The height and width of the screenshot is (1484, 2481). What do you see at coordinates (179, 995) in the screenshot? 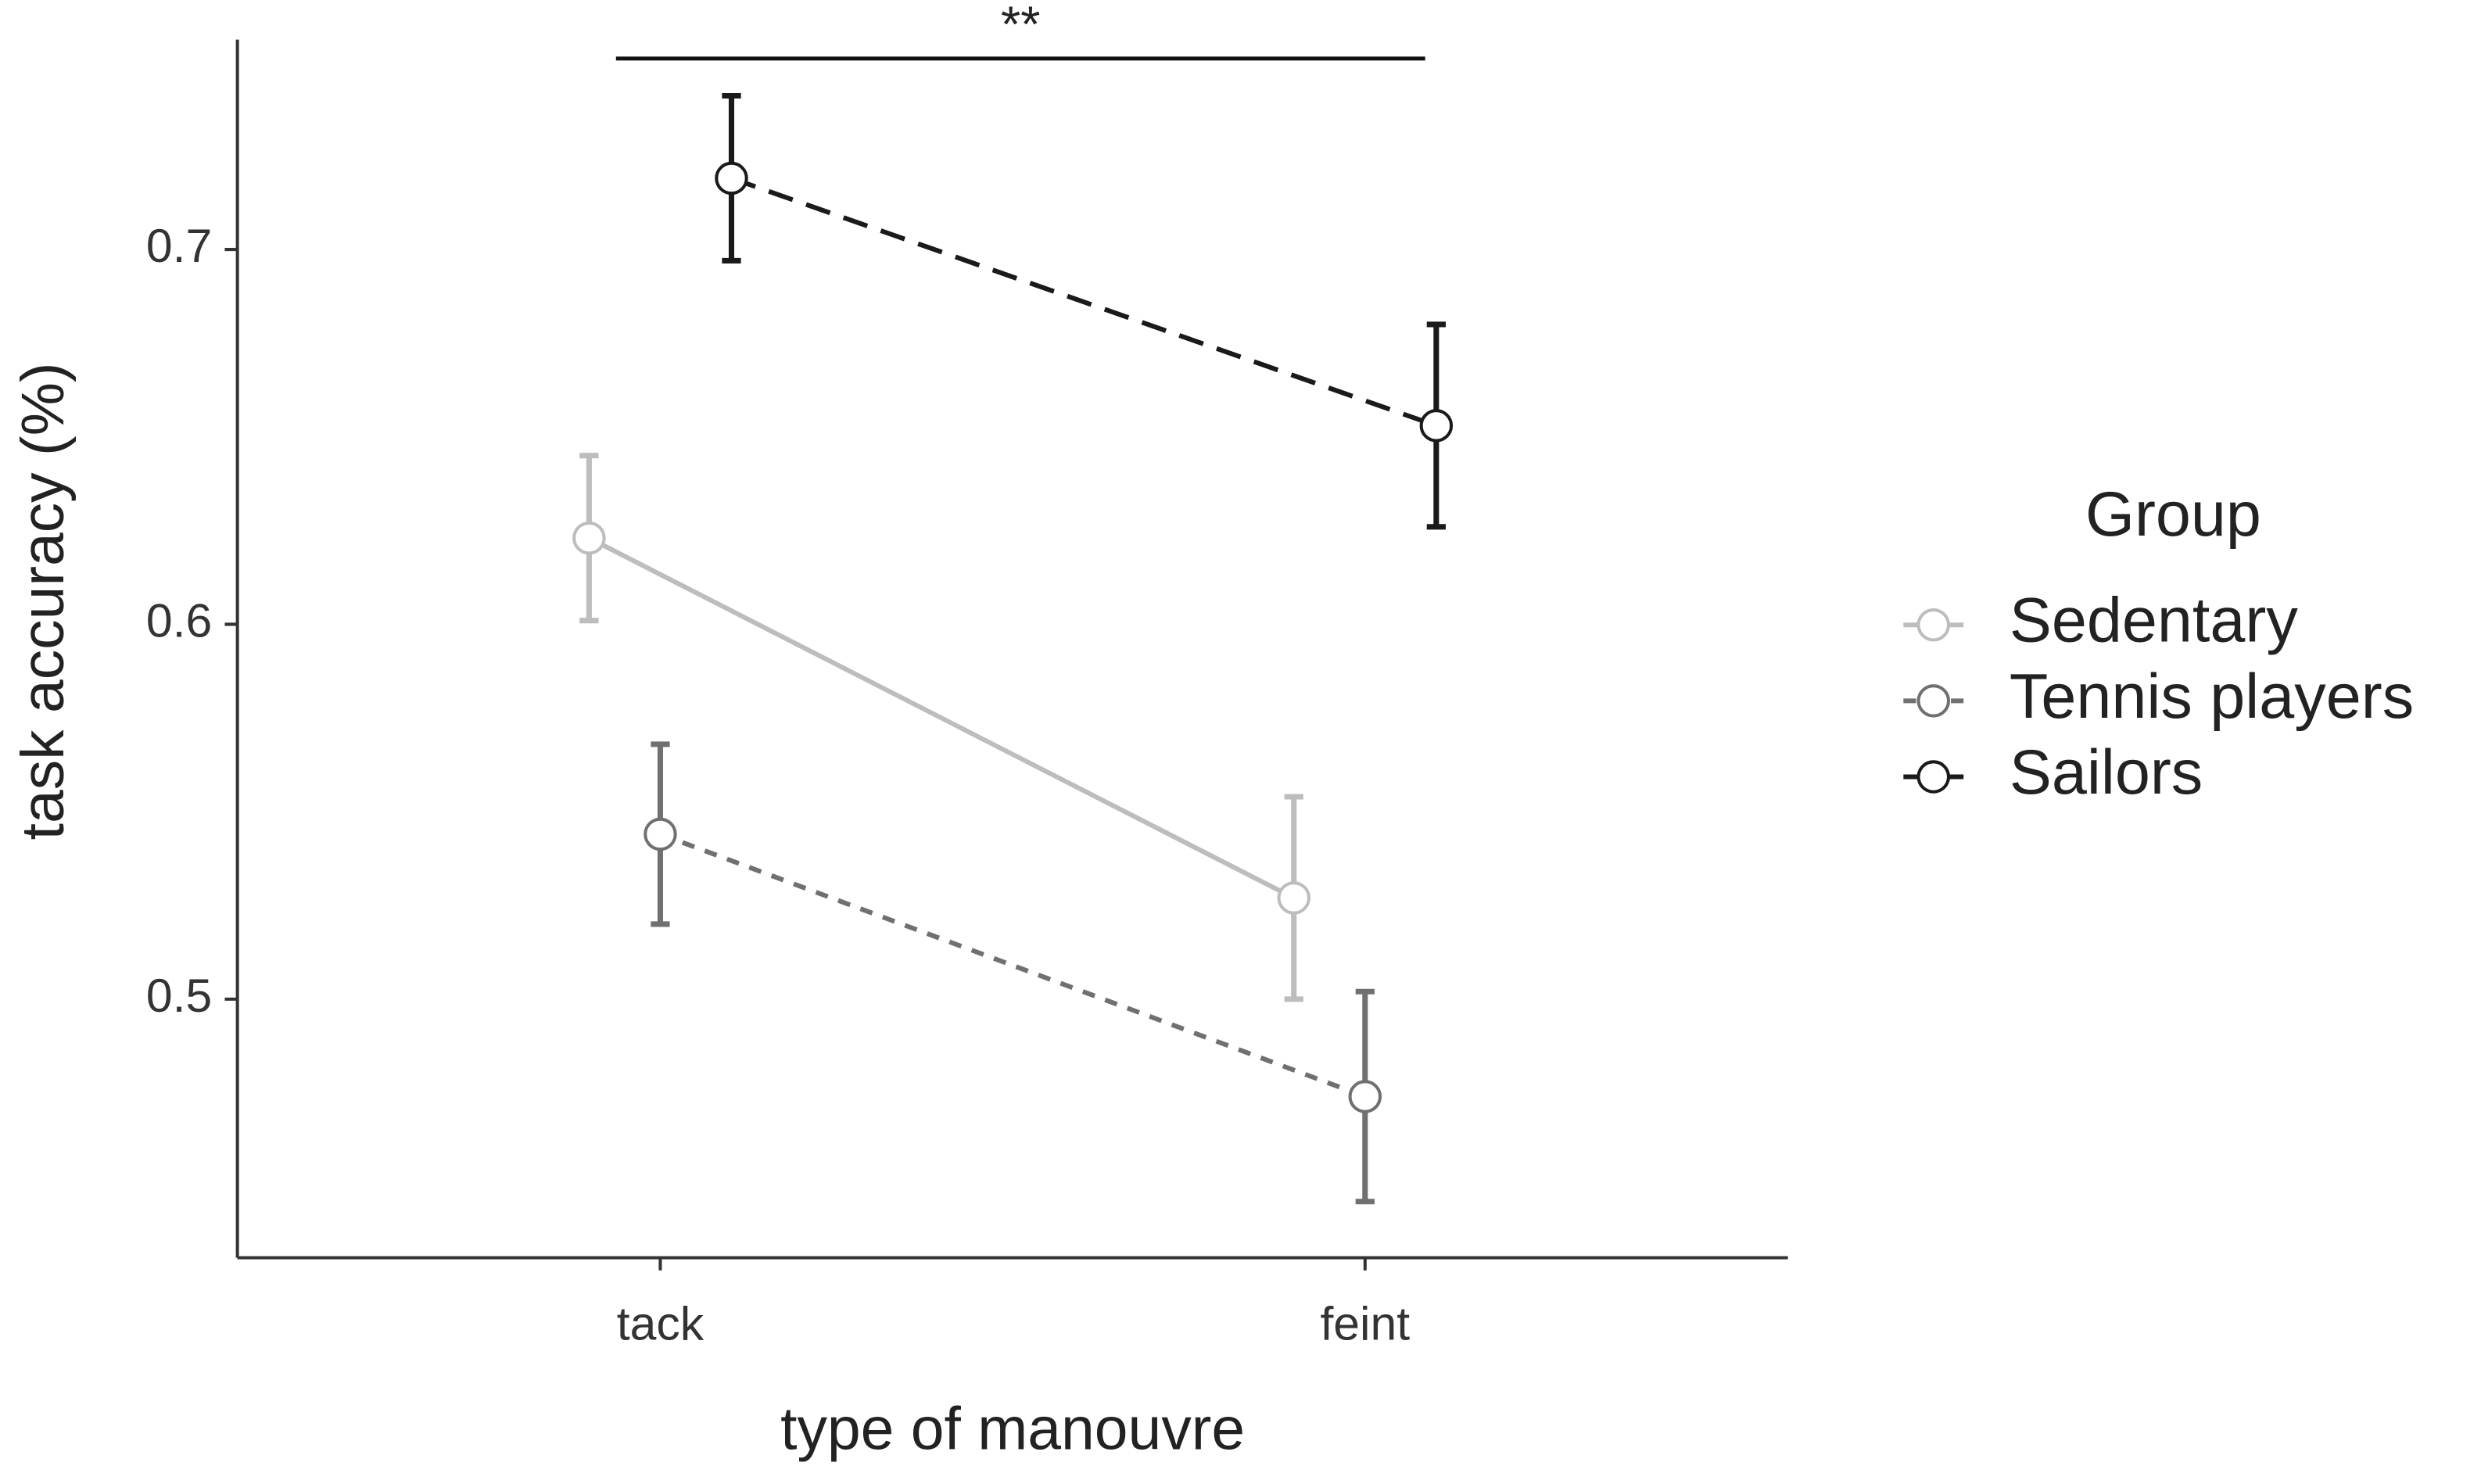
I see `y-tick-label: 0.5` at bounding box center [179, 995].